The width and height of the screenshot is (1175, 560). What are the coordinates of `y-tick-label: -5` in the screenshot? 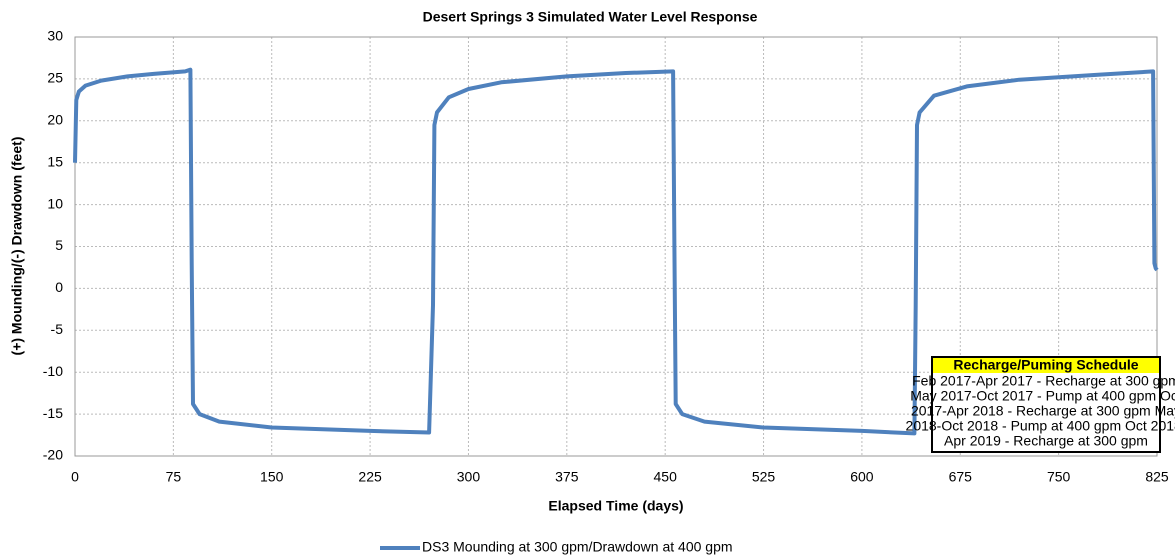 It's located at (57, 329).